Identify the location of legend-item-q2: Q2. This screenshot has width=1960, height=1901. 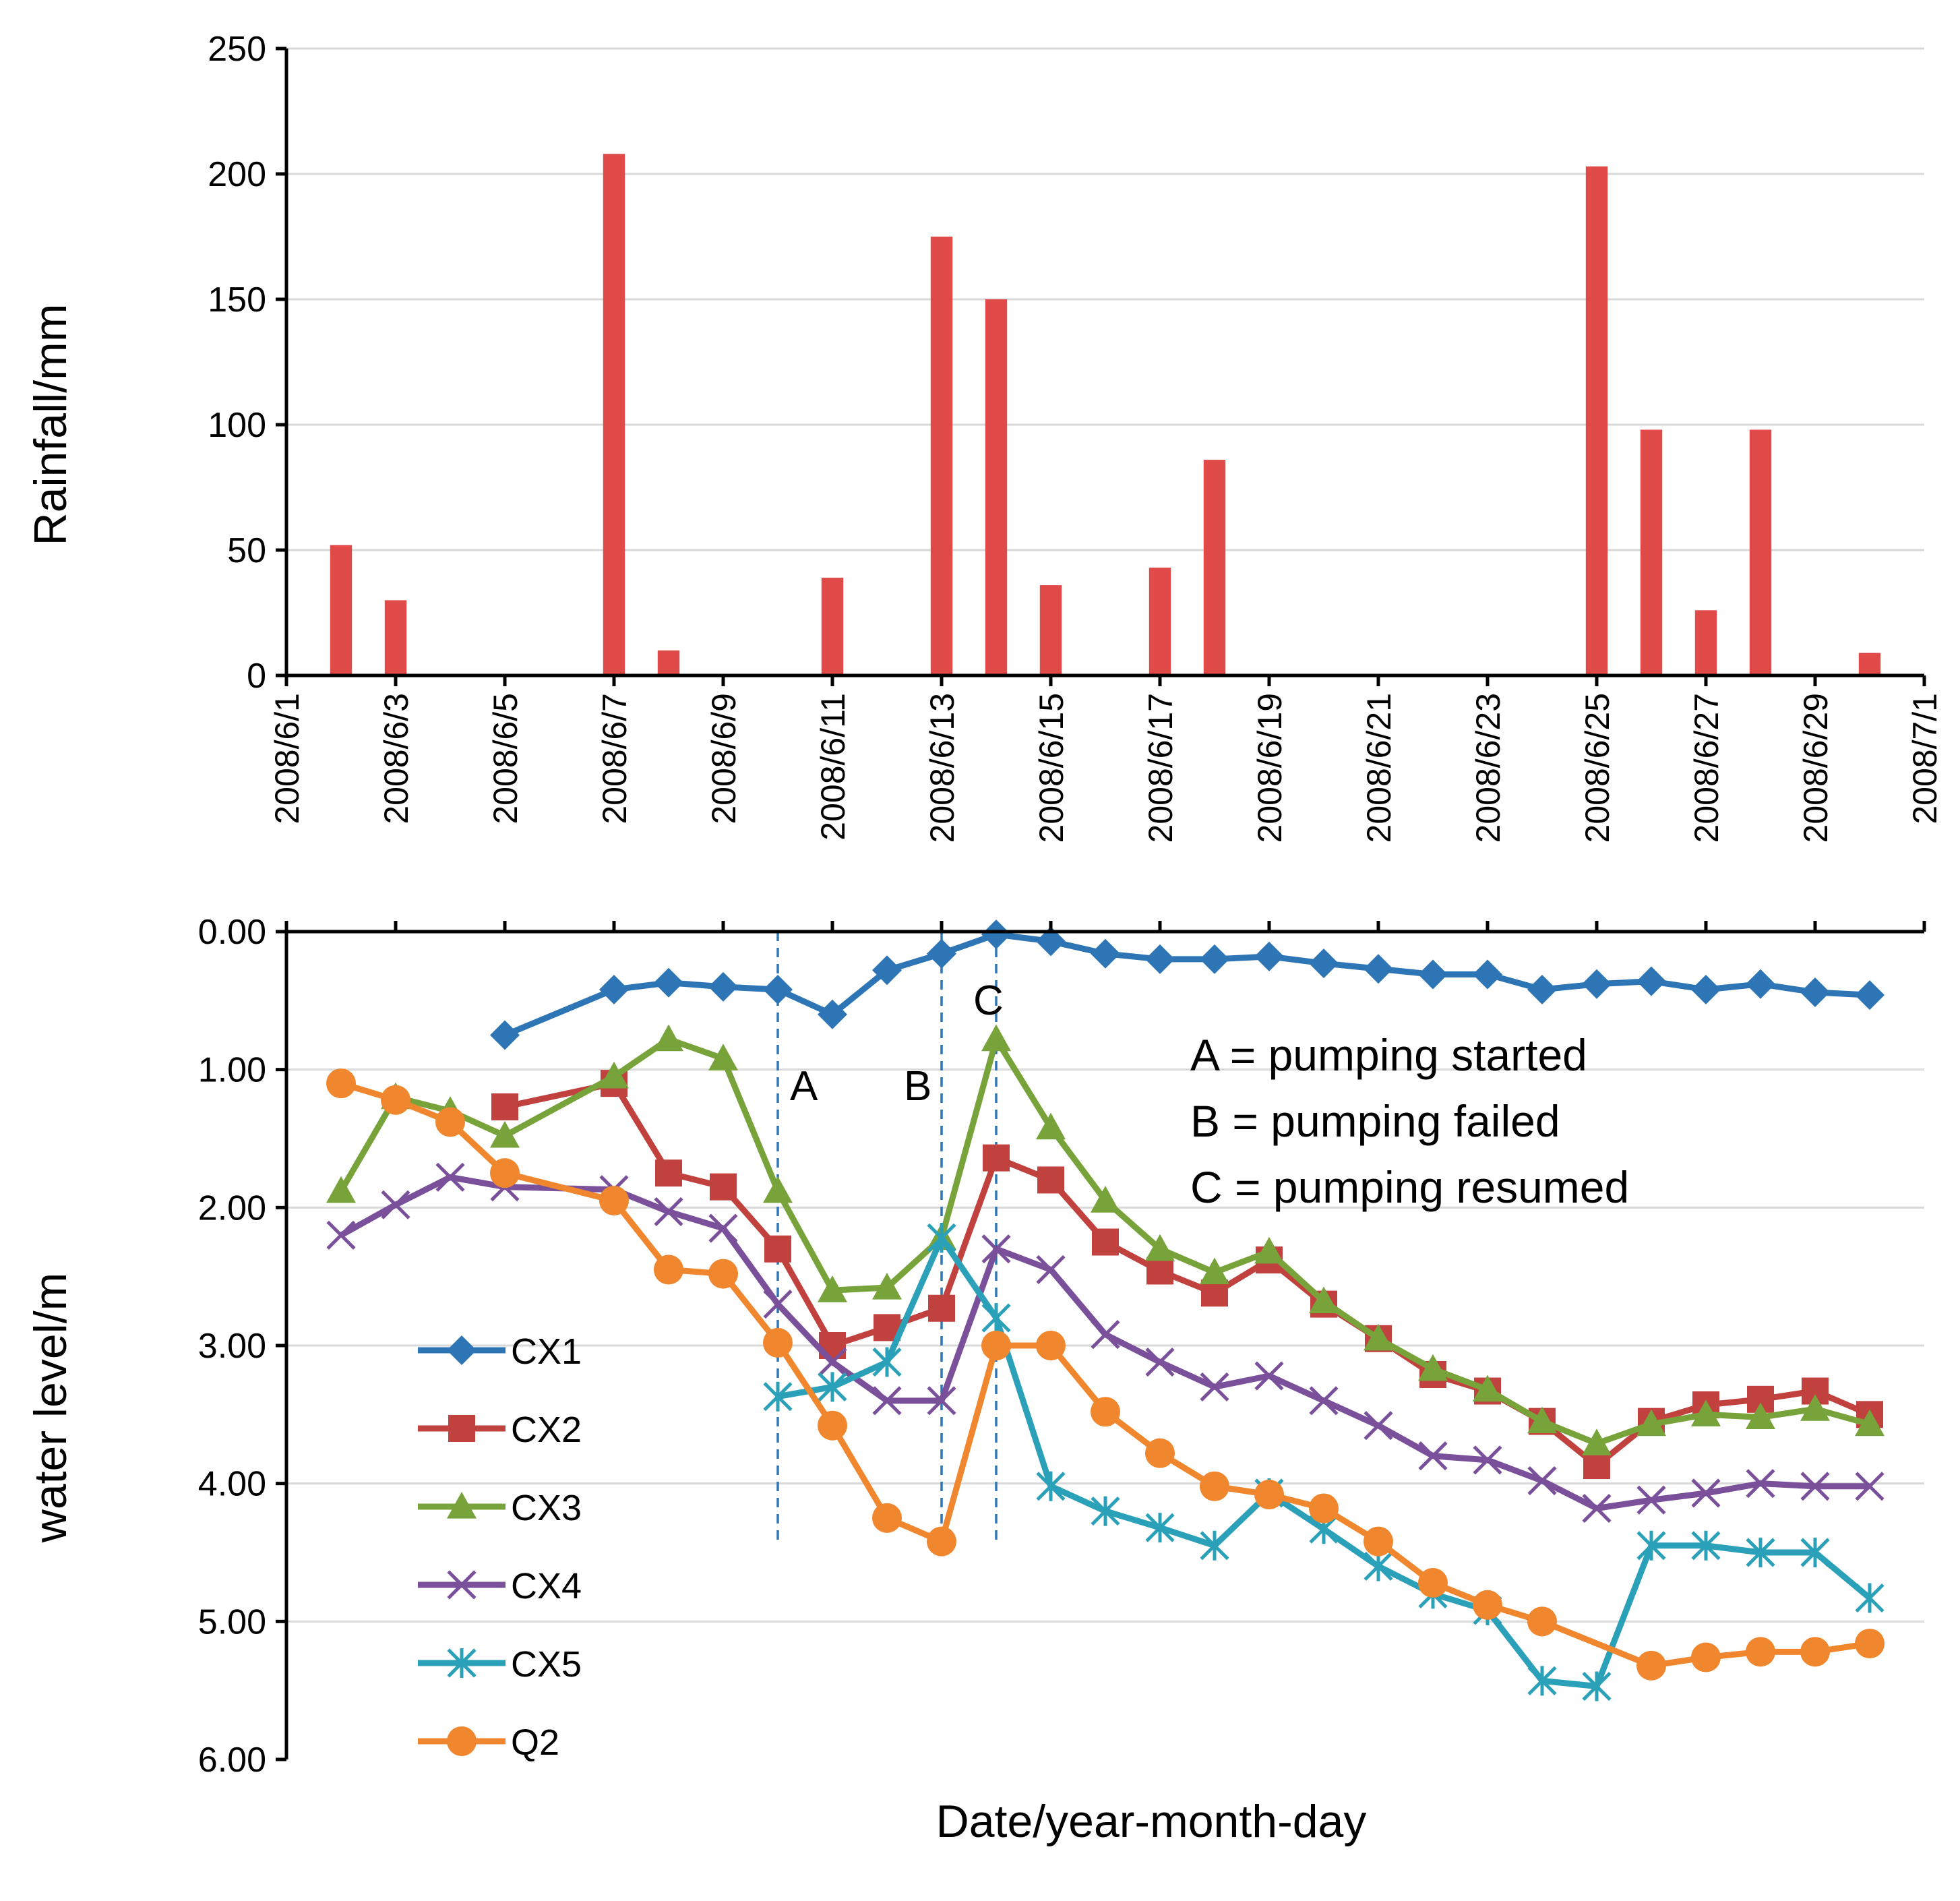
(488, 1742).